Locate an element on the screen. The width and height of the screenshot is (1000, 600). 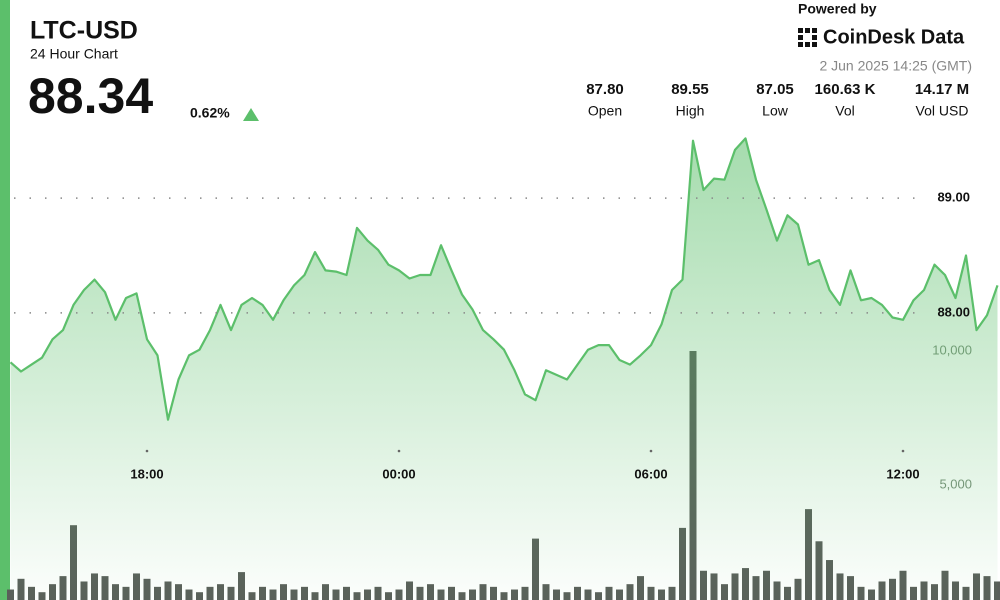
x-tick-label: 06:00 is located at coordinates (650, 473).